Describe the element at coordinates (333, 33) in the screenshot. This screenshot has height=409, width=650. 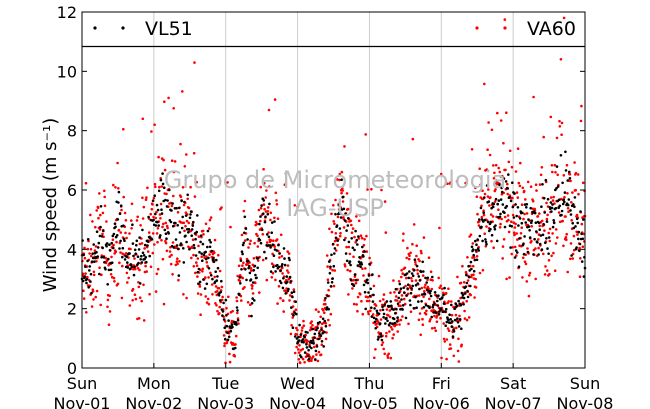
I see `legend: VL51 VA60` at that location.